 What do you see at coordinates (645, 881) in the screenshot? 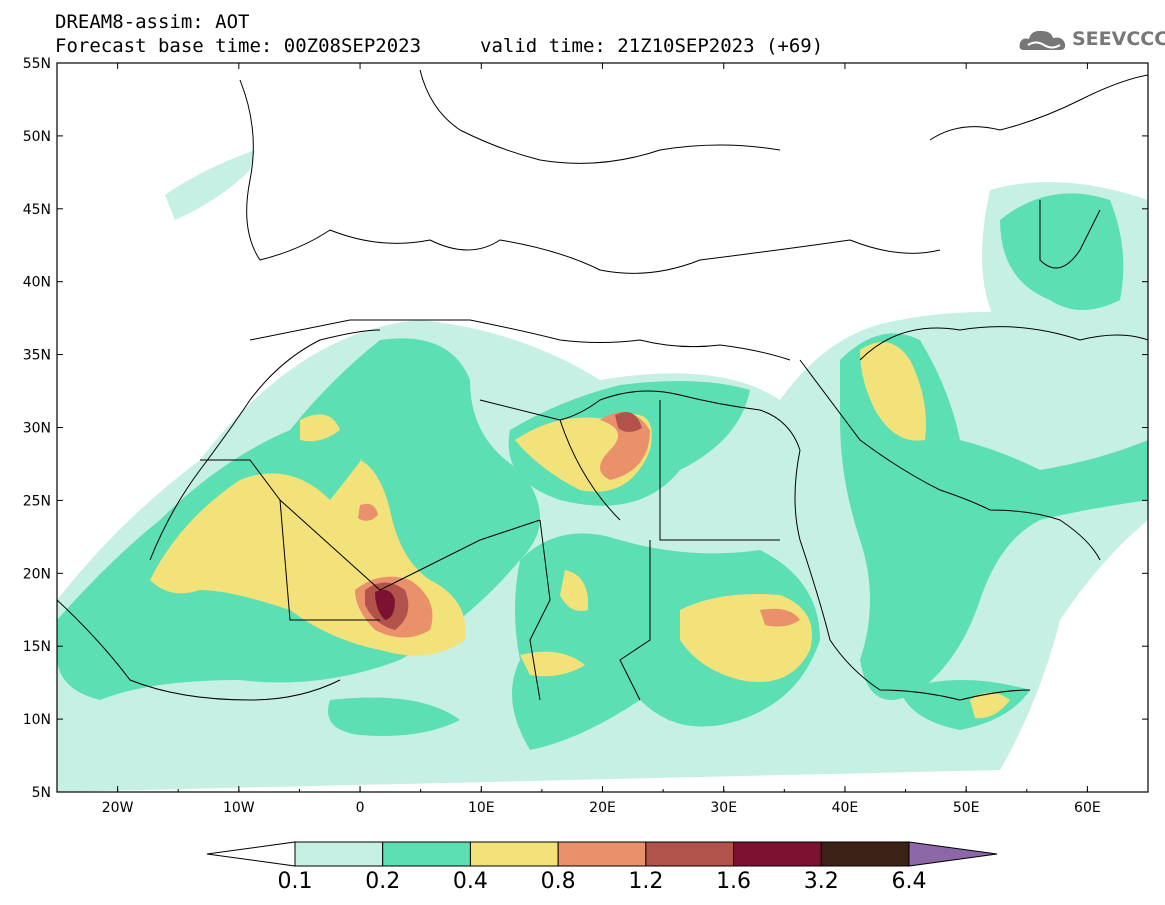
I see `colorbar-label: 1.2` at bounding box center [645, 881].